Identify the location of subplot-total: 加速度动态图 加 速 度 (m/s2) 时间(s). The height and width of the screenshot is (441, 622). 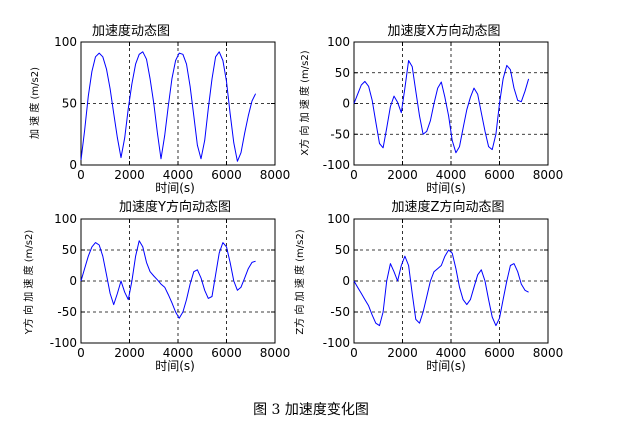
(111, 109).